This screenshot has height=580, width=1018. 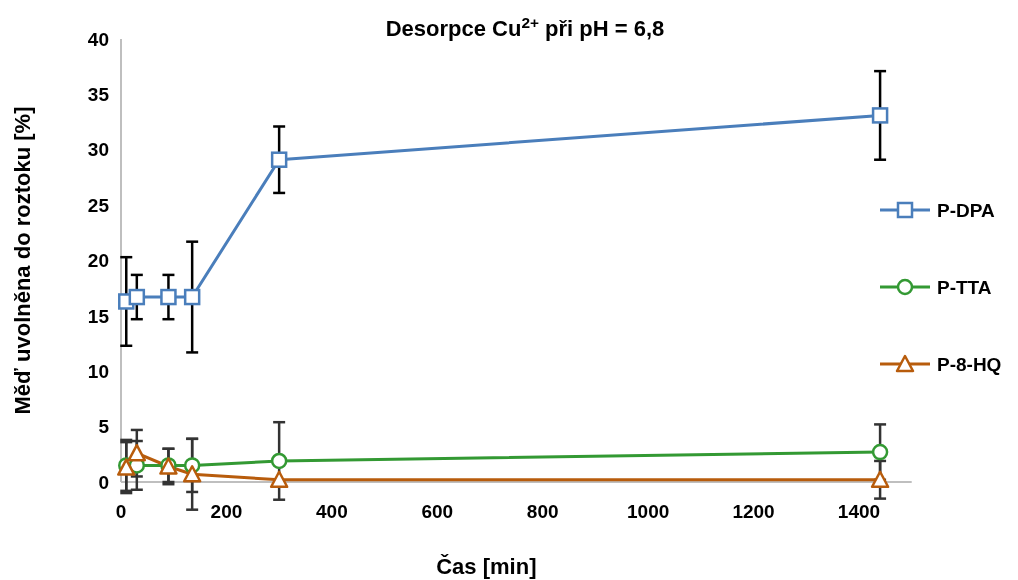 I want to click on y-axis-title: Měď uvolněna do roztoku [%], so click(x=22, y=260).